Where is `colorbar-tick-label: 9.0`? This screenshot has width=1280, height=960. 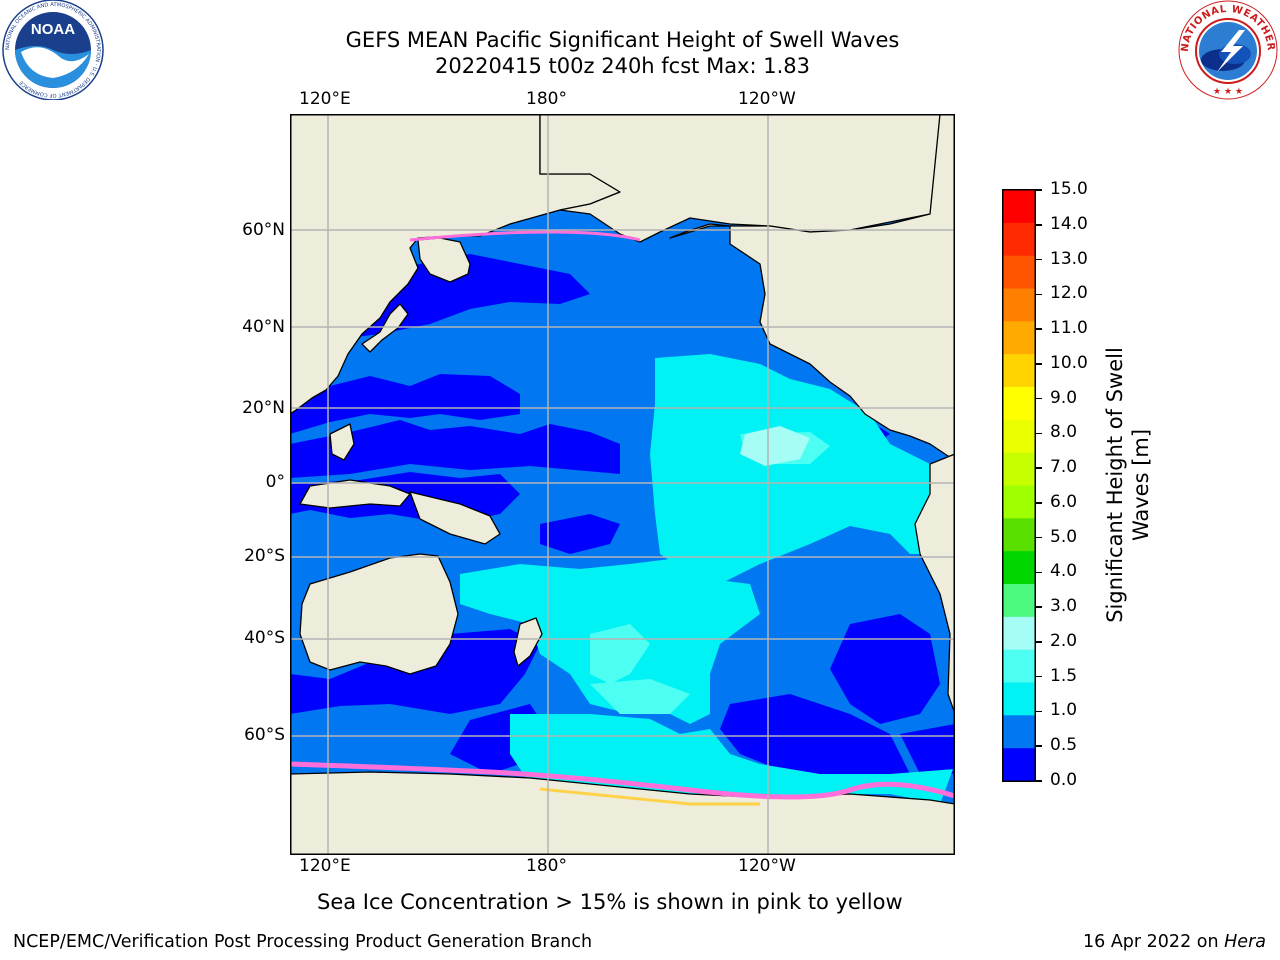 colorbar-tick-label: 9.0 is located at coordinates (1064, 397).